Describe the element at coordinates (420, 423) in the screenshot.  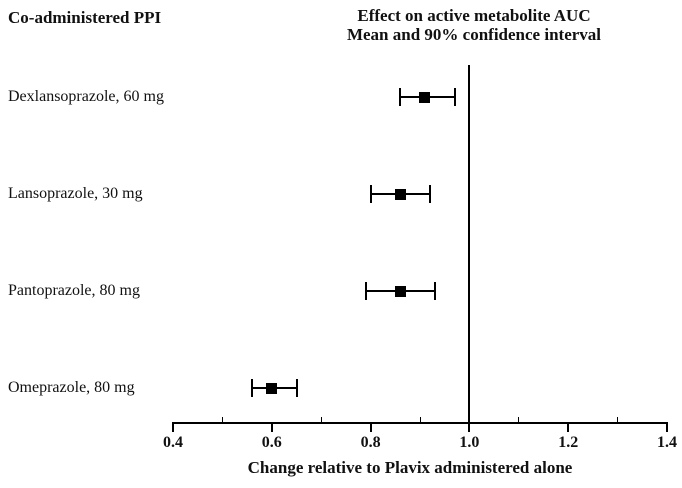
I see `x-axis-line` at that location.